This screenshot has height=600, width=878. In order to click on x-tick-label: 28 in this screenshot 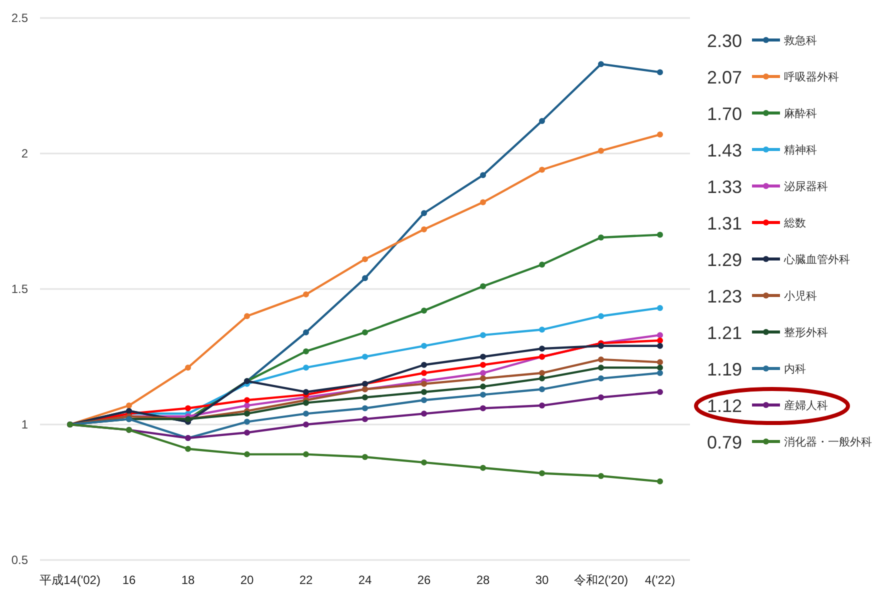, I will do `click(483, 580)`.